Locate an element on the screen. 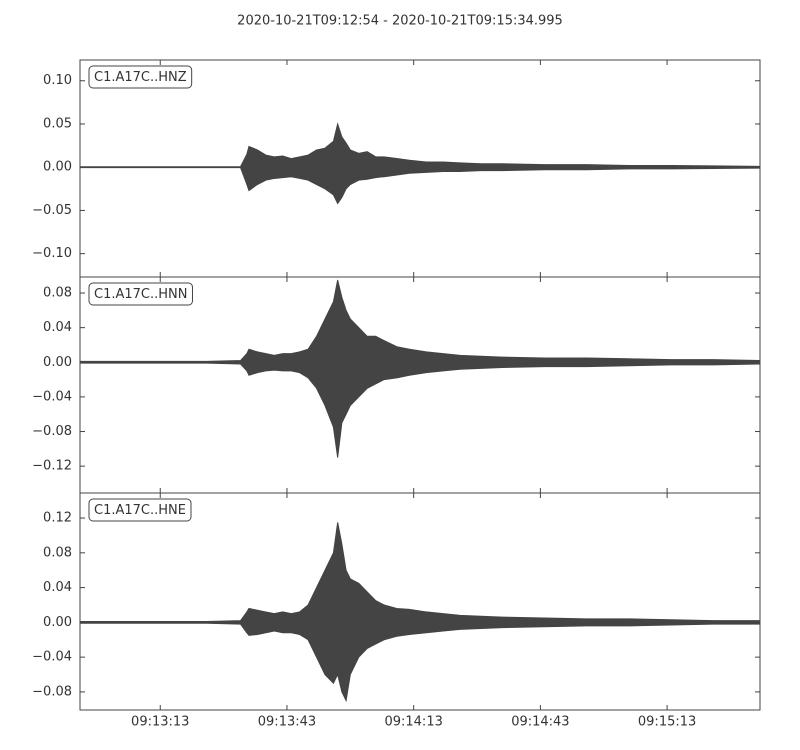  y-tick-label: 0.05 is located at coordinates (57, 123).